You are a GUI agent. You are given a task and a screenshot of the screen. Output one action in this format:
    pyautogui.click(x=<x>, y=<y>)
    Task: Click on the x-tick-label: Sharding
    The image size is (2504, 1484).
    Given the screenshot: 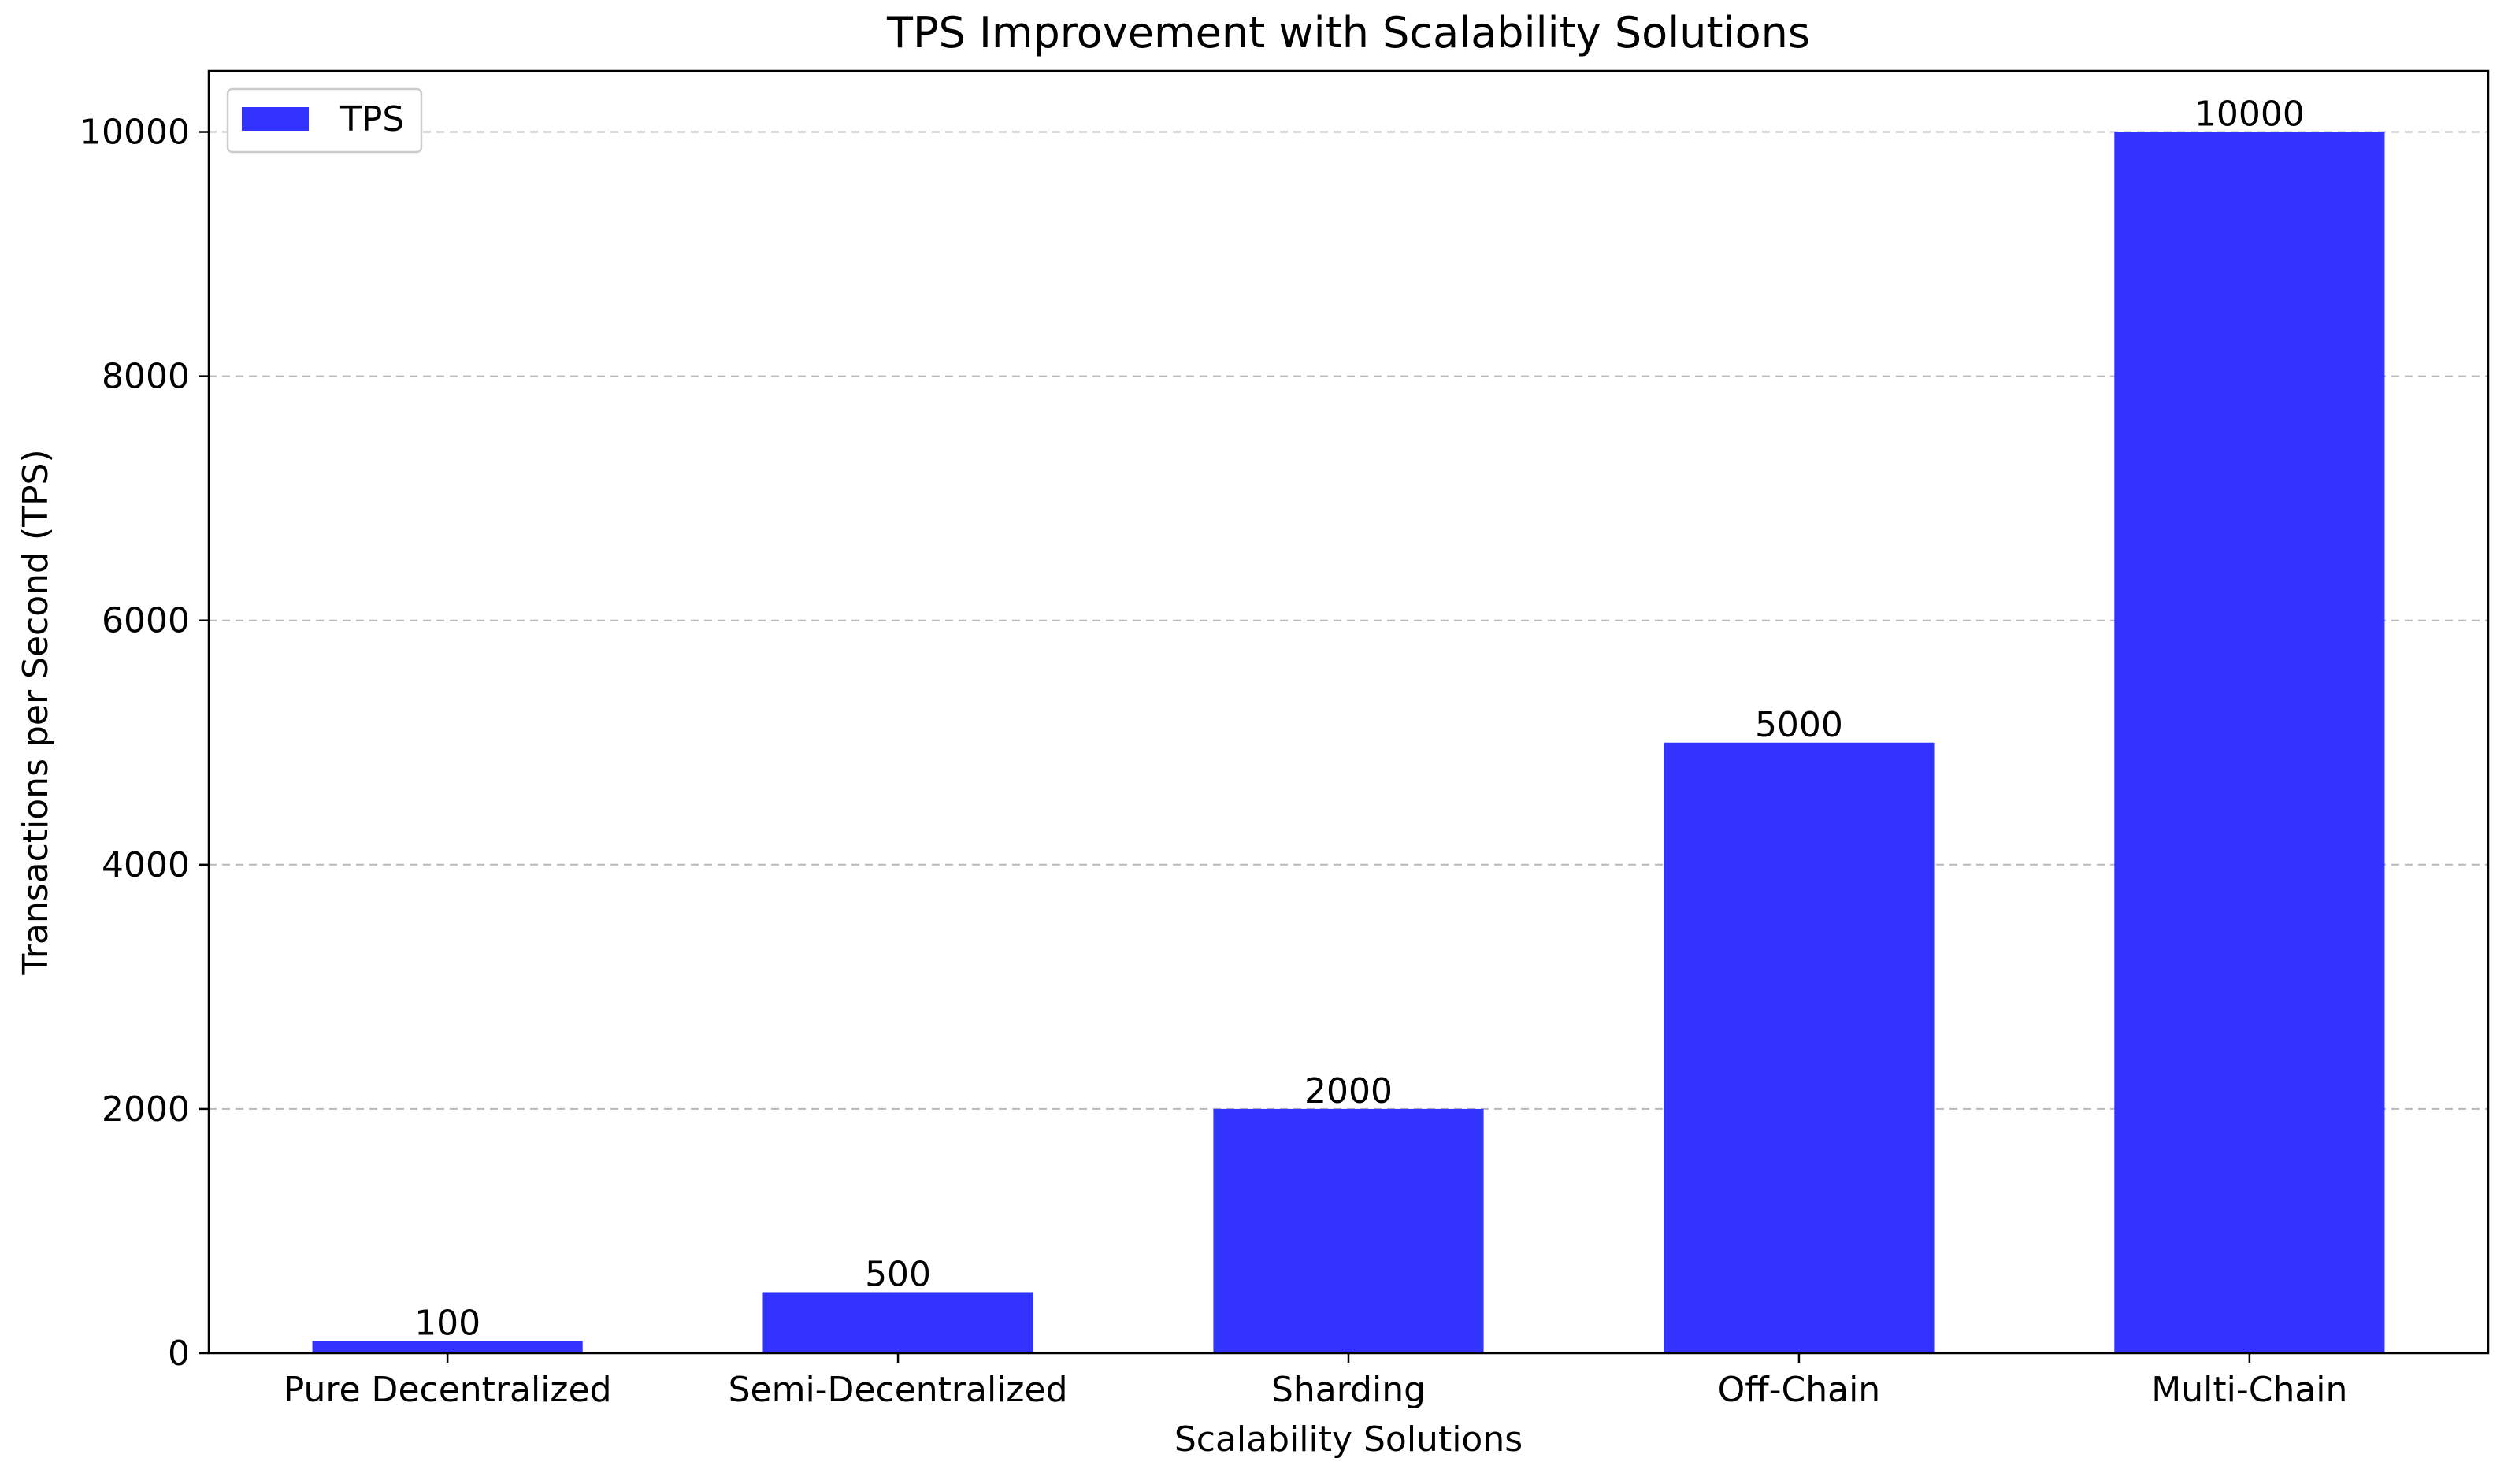 What is the action you would take?
    pyautogui.click(x=1349, y=1390)
    